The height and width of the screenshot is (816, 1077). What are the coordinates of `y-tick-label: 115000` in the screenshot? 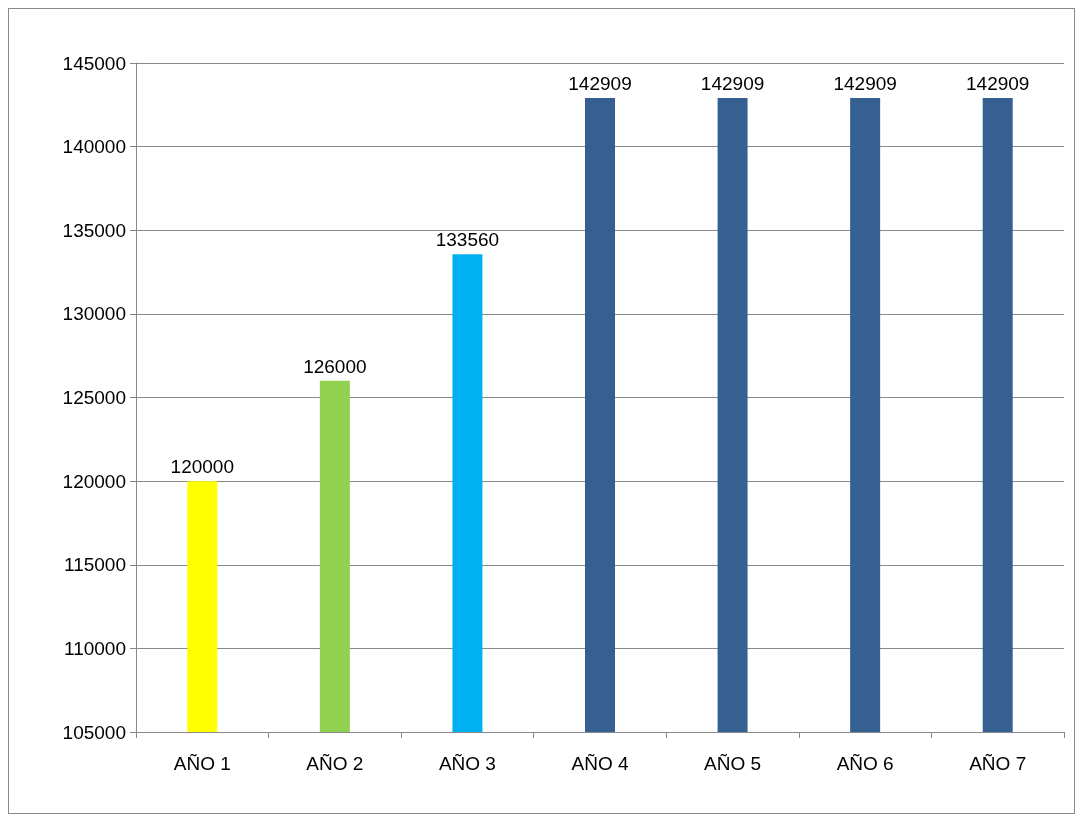 It's located at (95, 565).